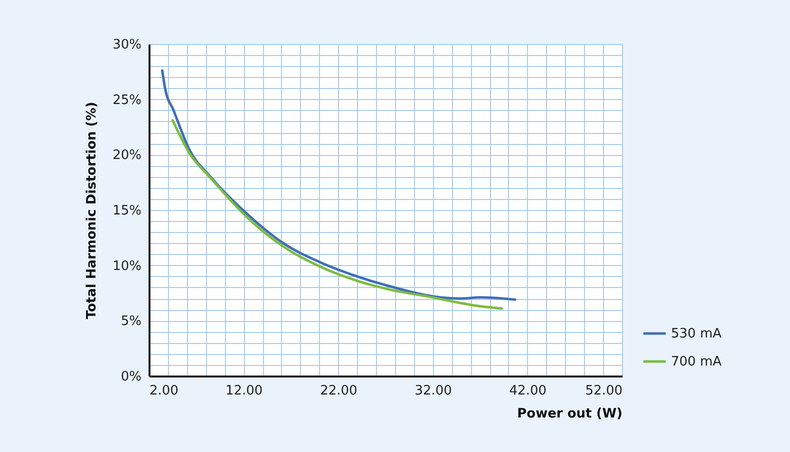 This screenshot has width=790, height=452. Describe the element at coordinates (433, 391) in the screenshot. I see `x-tick-label: 32.00` at that location.